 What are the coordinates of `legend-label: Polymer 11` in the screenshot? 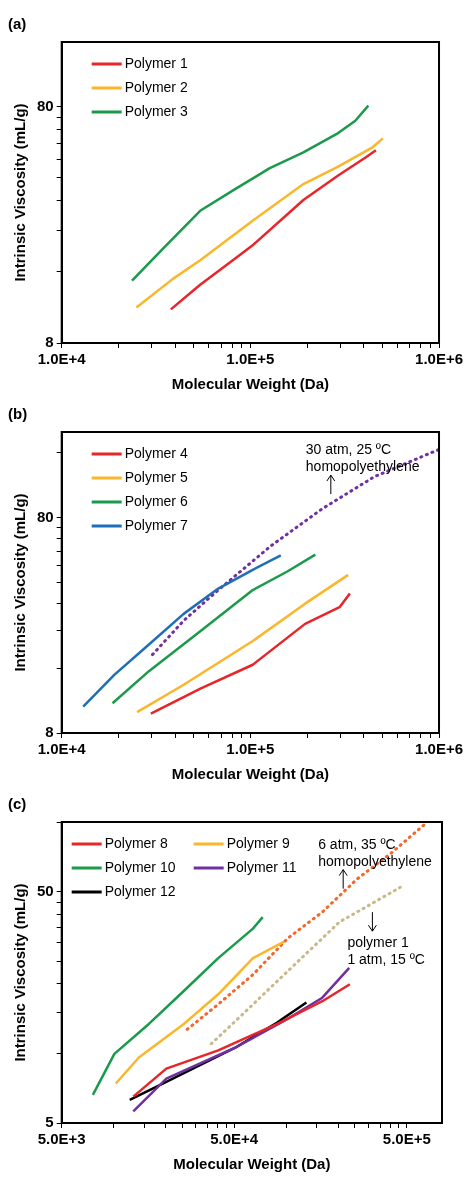 It's located at (261, 866).